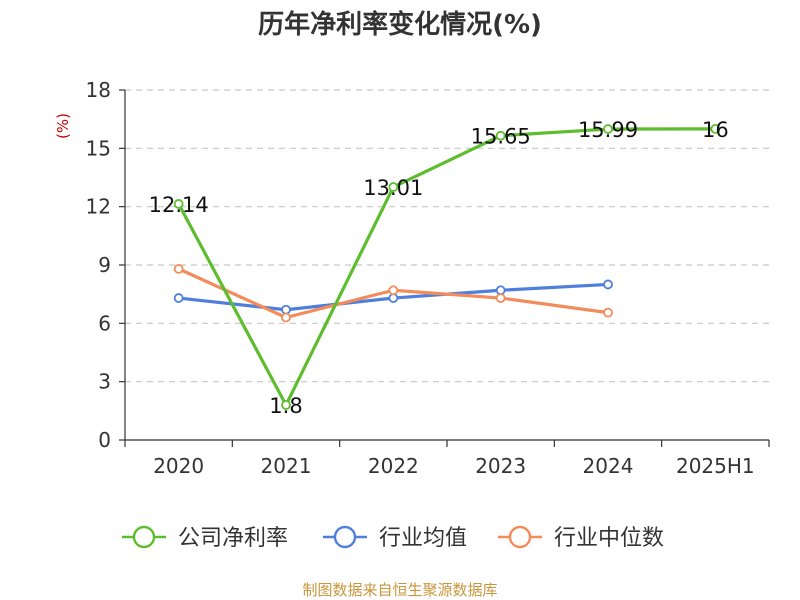 This screenshot has height=600, width=800. I want to click on y-axis-unit-label: (%), so click(63, 126).